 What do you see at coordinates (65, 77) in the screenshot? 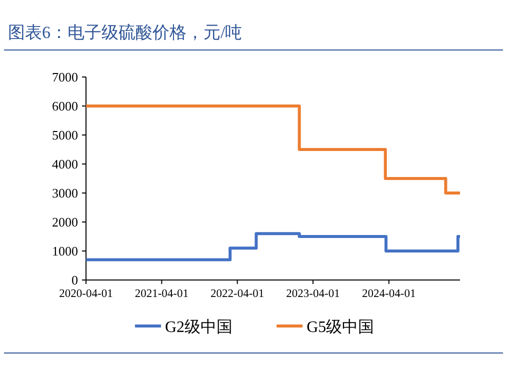
I see `y-tick-label: 7000` at bounding box center [65, 77].